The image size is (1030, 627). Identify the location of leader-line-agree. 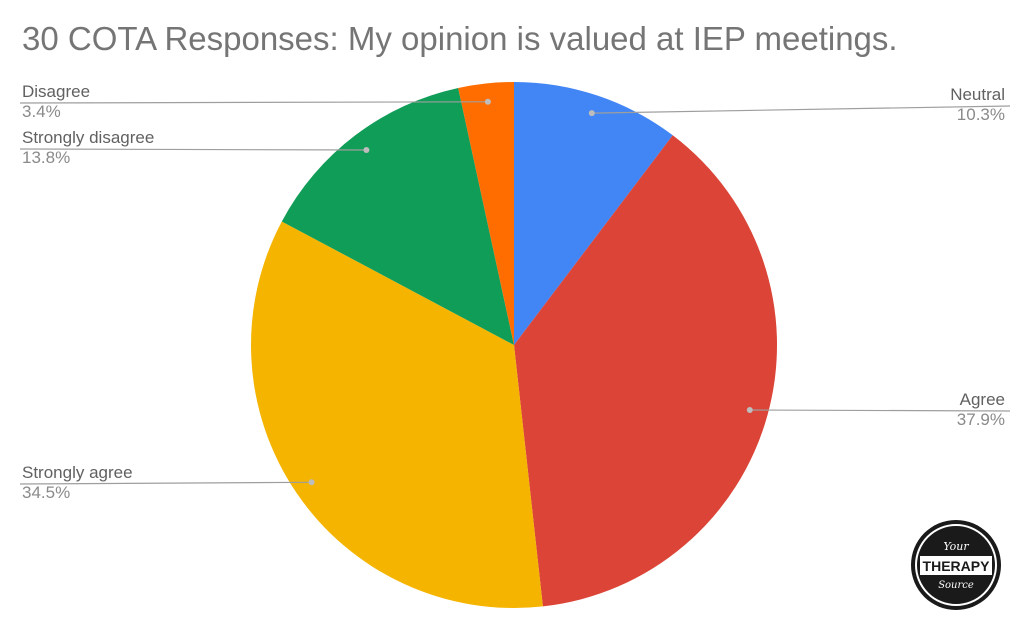
(880, 410).